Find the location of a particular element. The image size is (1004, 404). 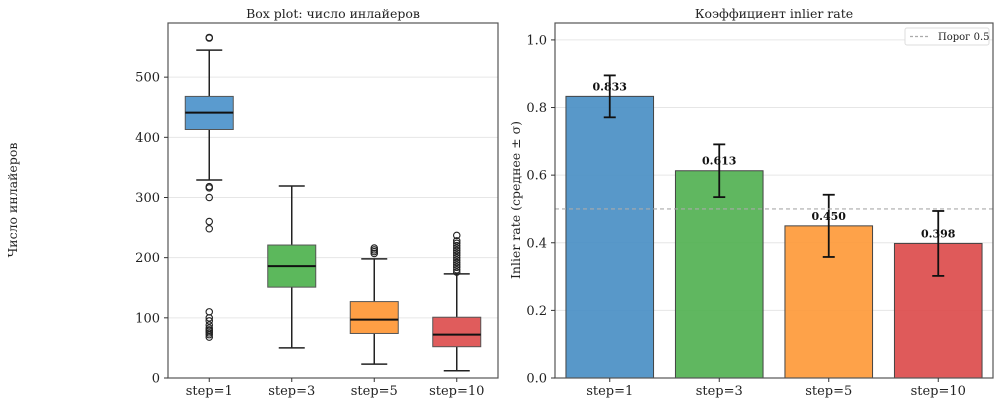

y-tick-label: 500 is located at coordinates (147, 78).